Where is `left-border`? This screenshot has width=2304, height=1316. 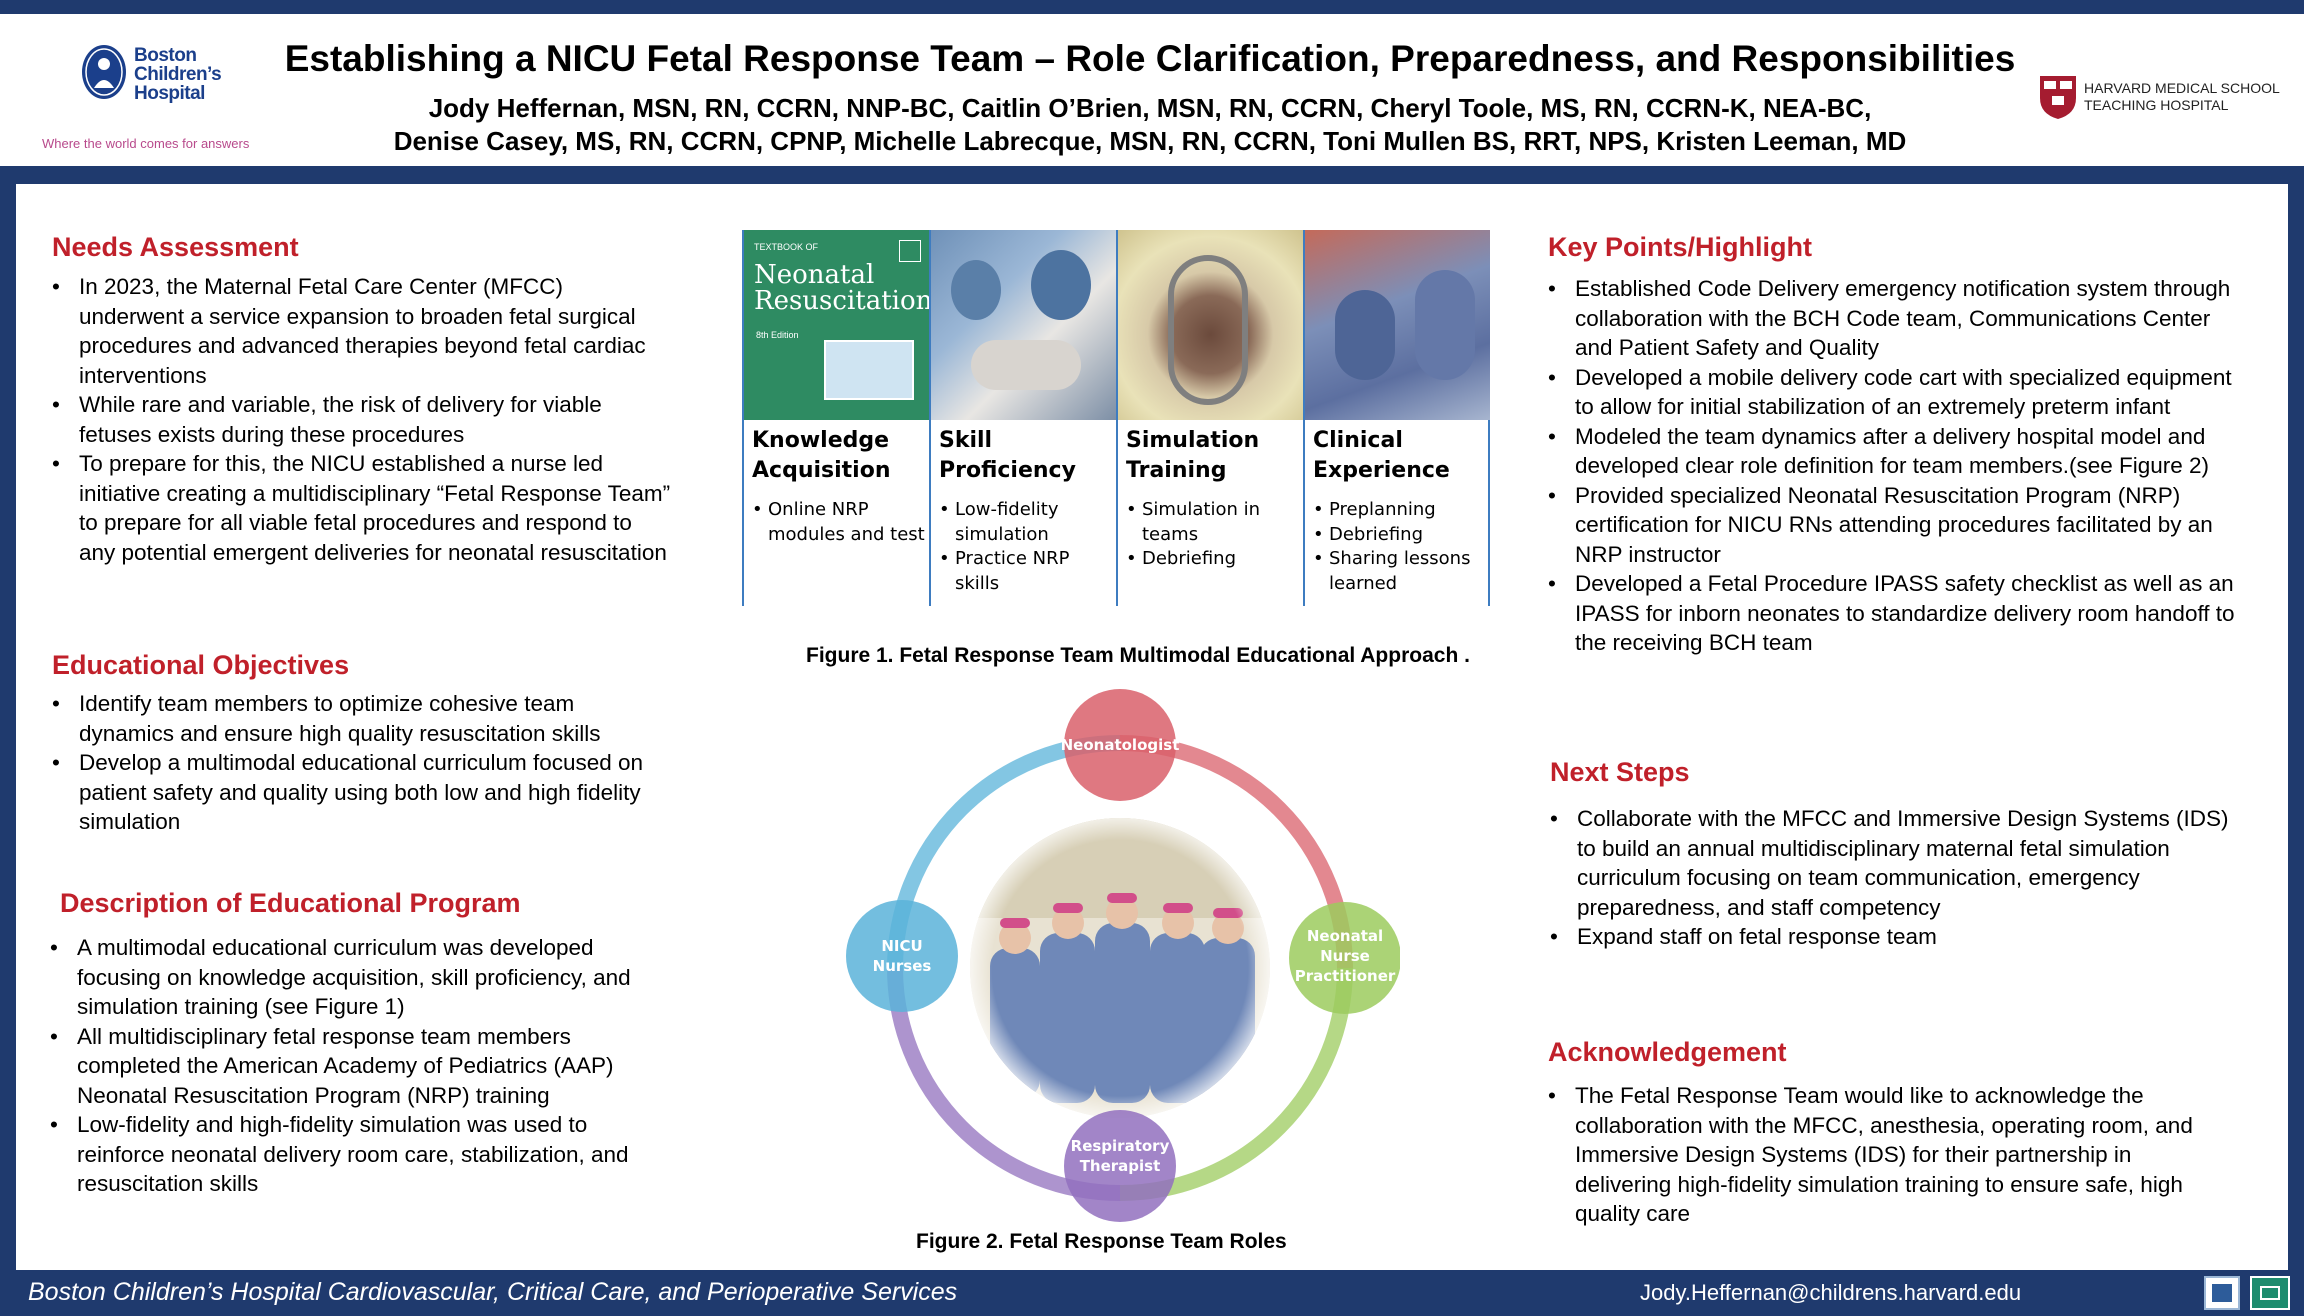
left-border is located at coordinates (8, 727).